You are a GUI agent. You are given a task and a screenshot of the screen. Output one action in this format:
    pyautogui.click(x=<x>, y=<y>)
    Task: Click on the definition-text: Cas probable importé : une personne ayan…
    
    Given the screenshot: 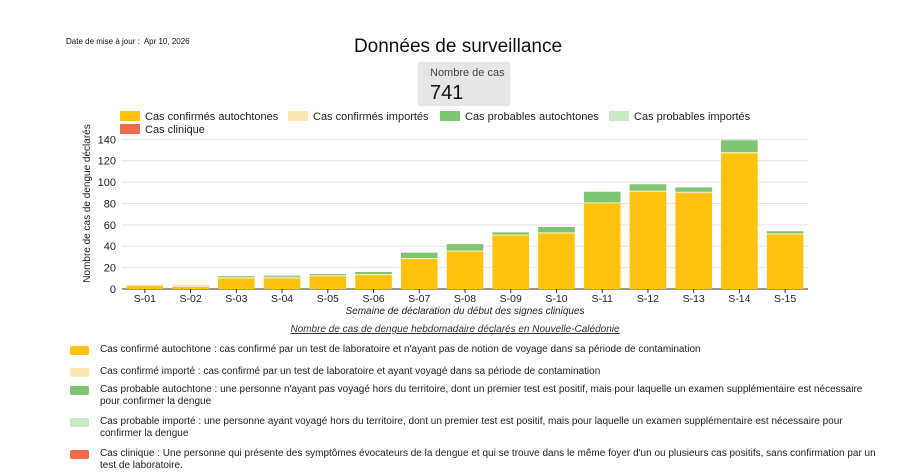 What is the action you would take?
    pyautogui.click(x=471, y=427)
    